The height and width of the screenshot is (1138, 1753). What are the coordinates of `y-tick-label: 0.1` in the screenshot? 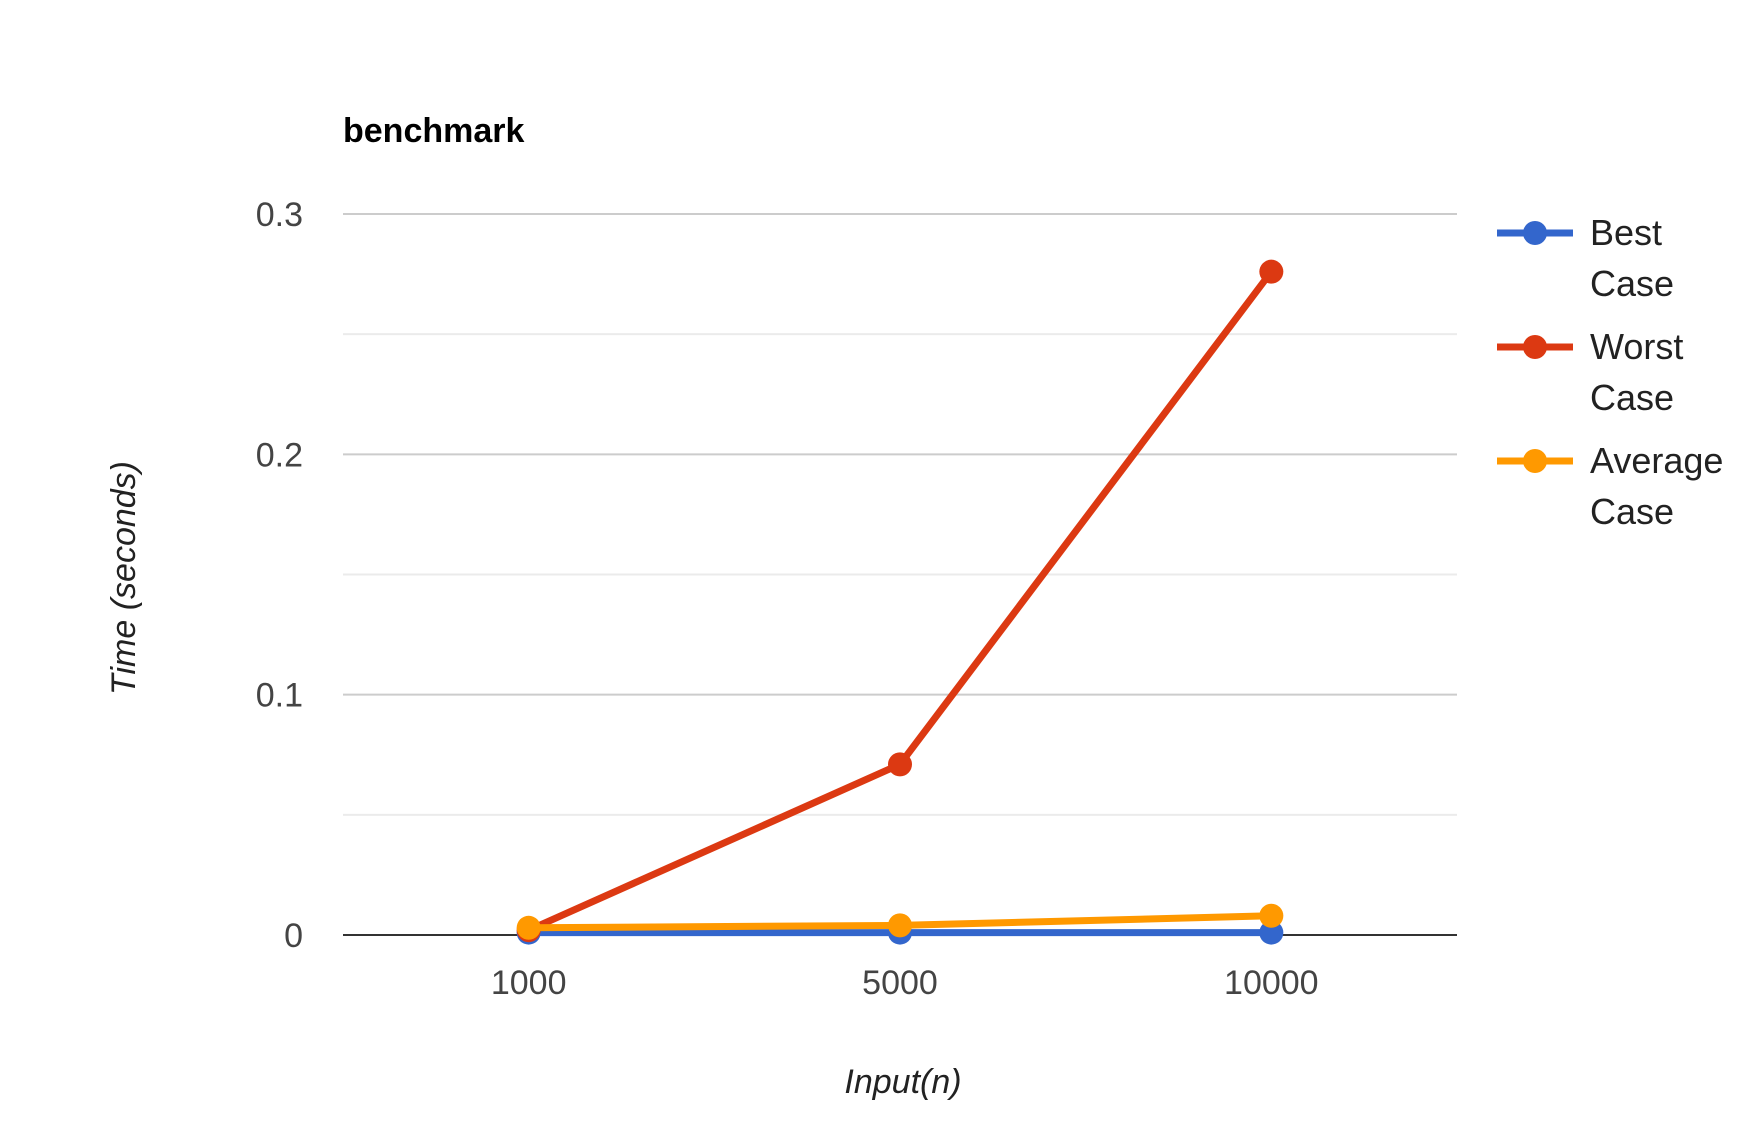 It's located at (279, 696).